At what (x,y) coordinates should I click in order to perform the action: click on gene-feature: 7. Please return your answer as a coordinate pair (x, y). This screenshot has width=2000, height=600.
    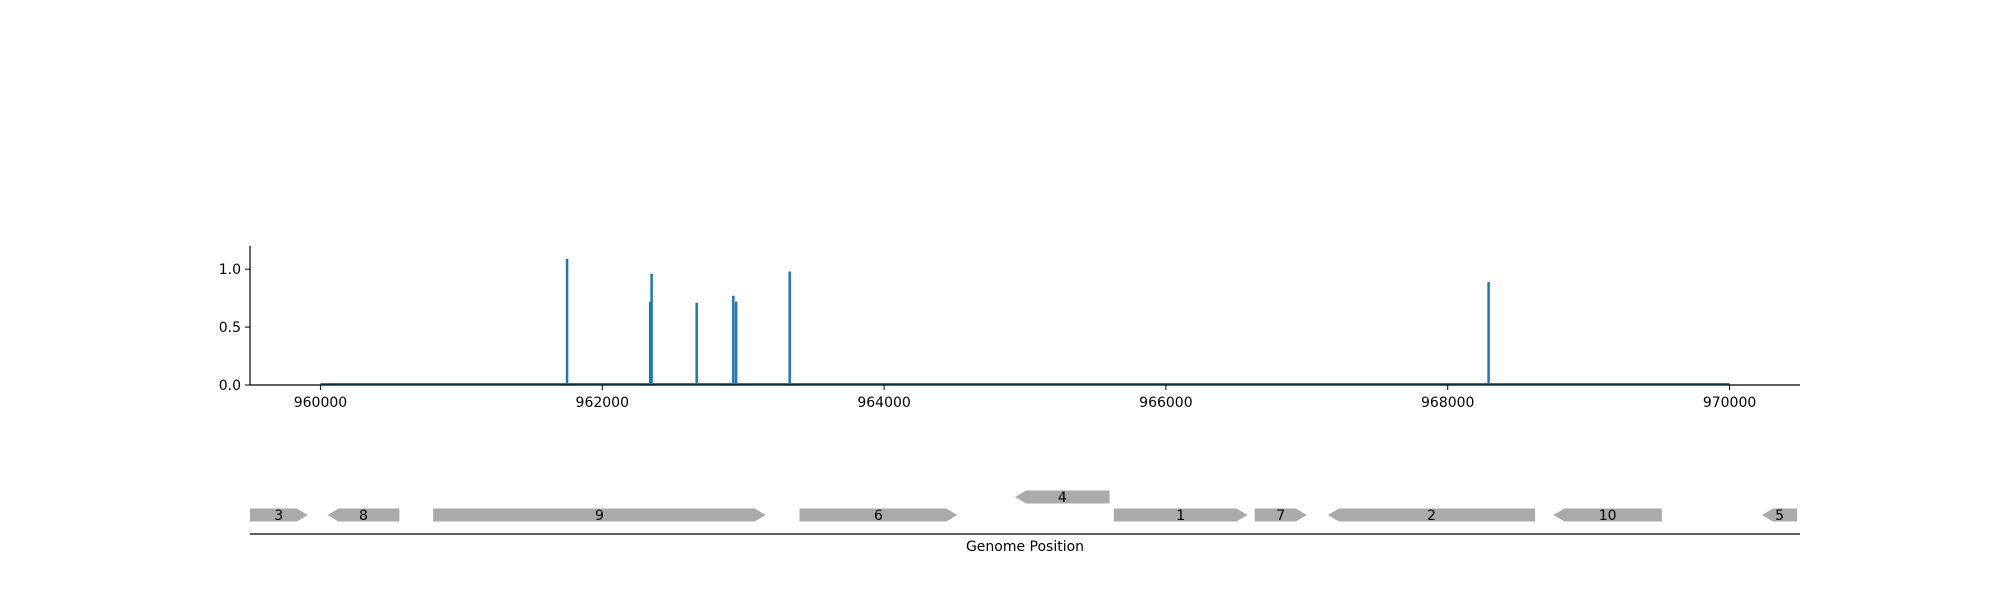
    Looking at the image, I should click on (1280, 516).